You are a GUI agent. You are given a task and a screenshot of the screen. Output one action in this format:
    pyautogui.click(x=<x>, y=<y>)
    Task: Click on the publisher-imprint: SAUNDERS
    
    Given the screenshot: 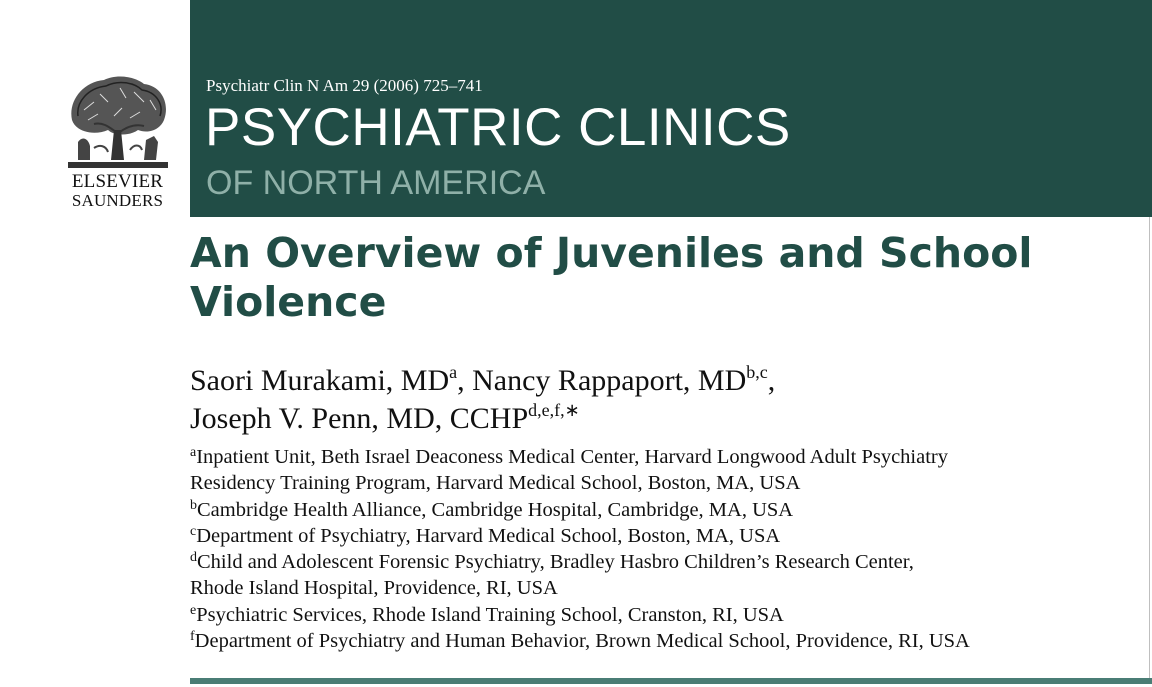 What is the action you would take?
    pyautogui.click(x=117, y=200)
    